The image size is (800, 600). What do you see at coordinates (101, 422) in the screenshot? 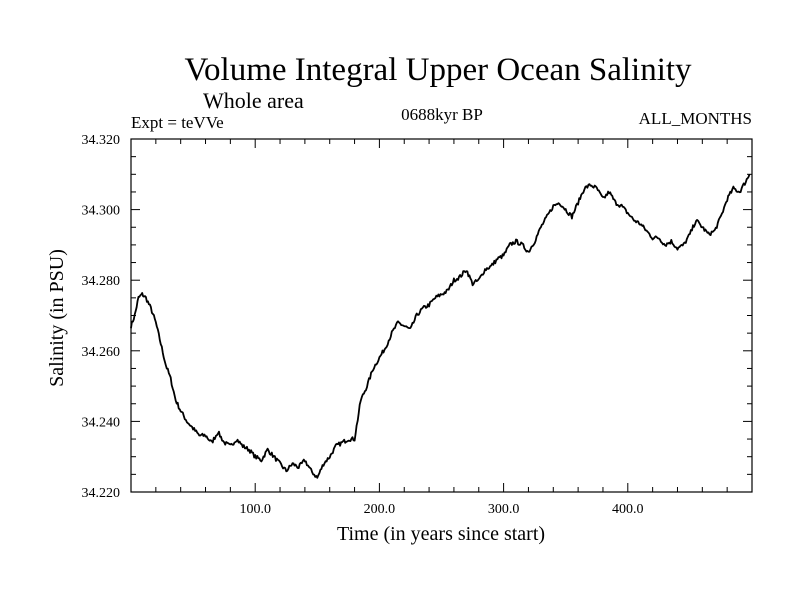
I see `y-tick-label: 34.240` at bounding box center [101, 422].